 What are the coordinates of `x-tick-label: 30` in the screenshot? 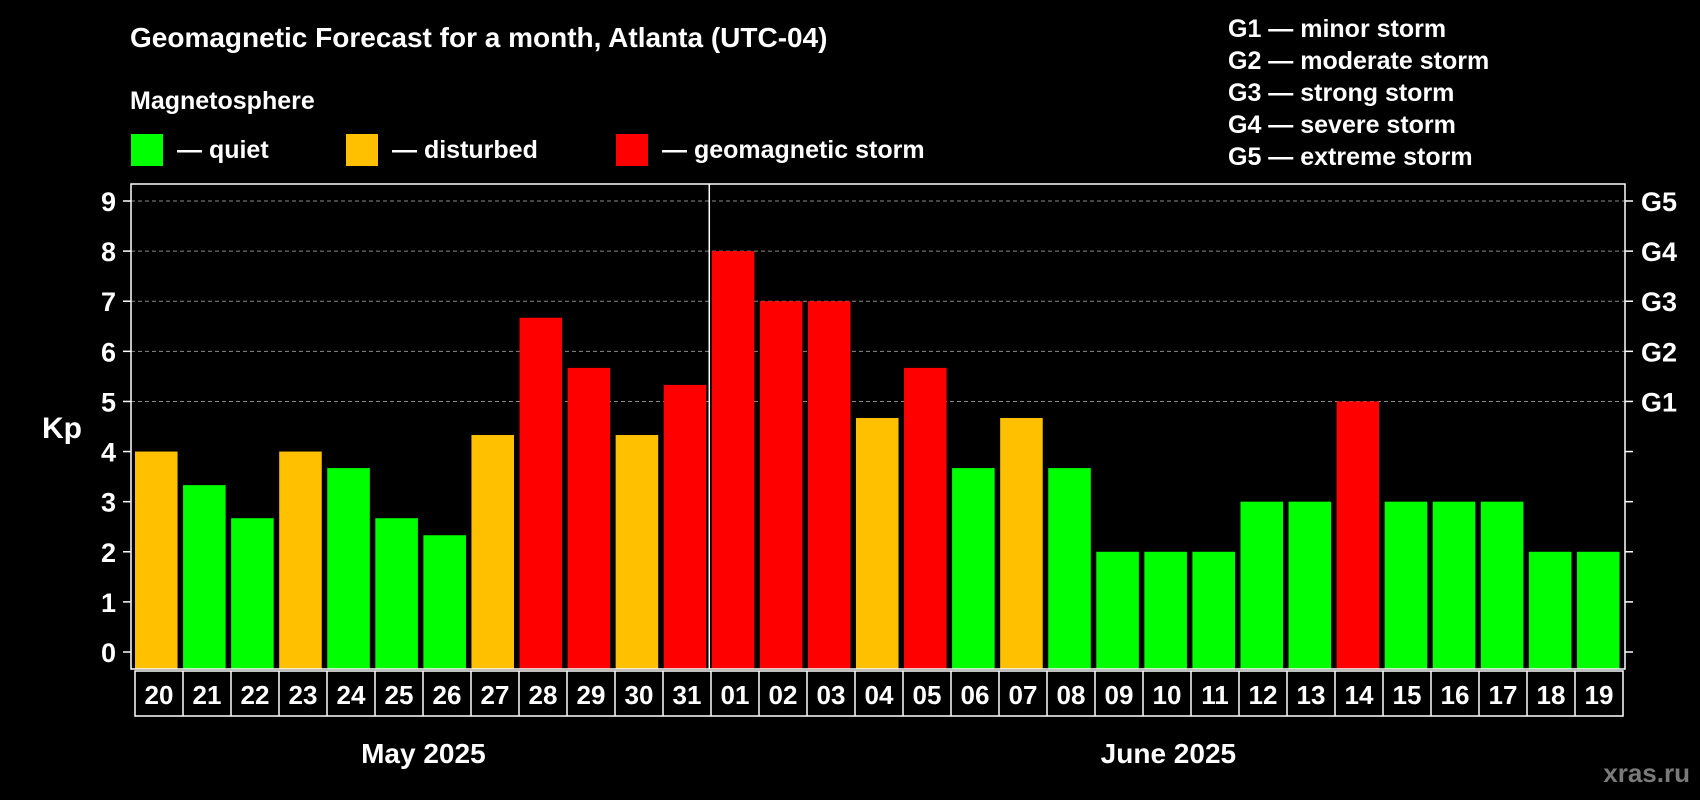 It's located at (639, 695).